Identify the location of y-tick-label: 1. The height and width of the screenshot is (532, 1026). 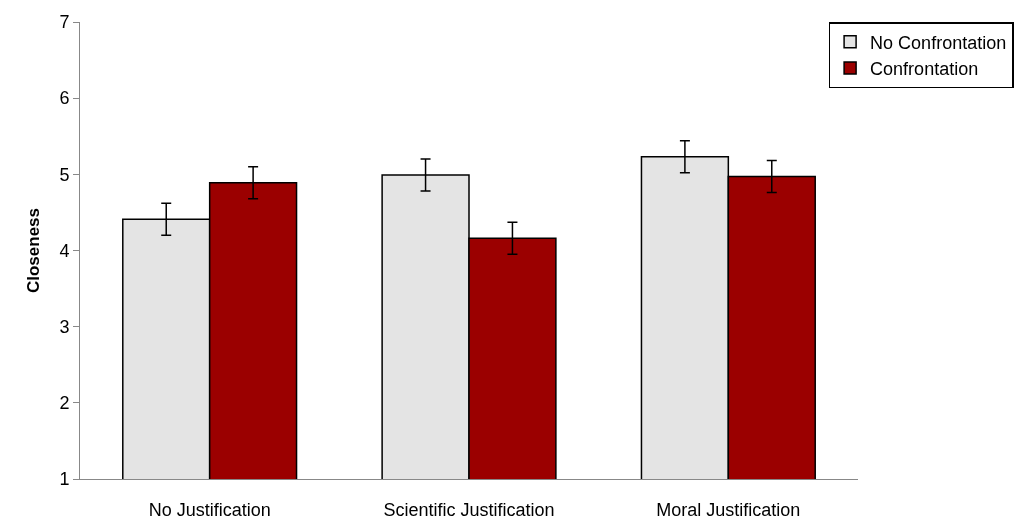
(64, 479).